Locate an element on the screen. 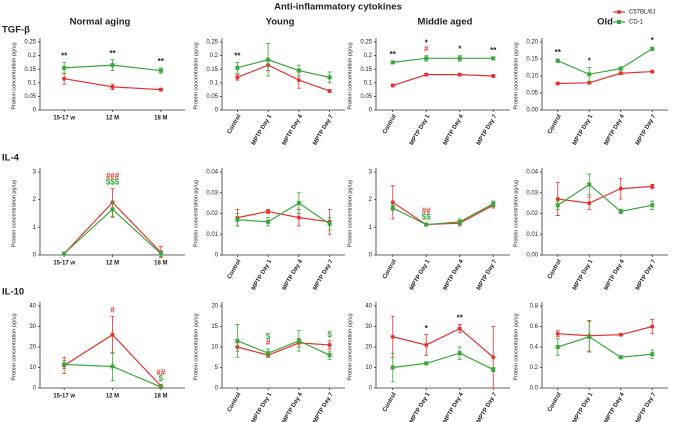 This screenshot has height=422, width=677. y-tick-label: 0.8 is located at coordinates (534, 307).